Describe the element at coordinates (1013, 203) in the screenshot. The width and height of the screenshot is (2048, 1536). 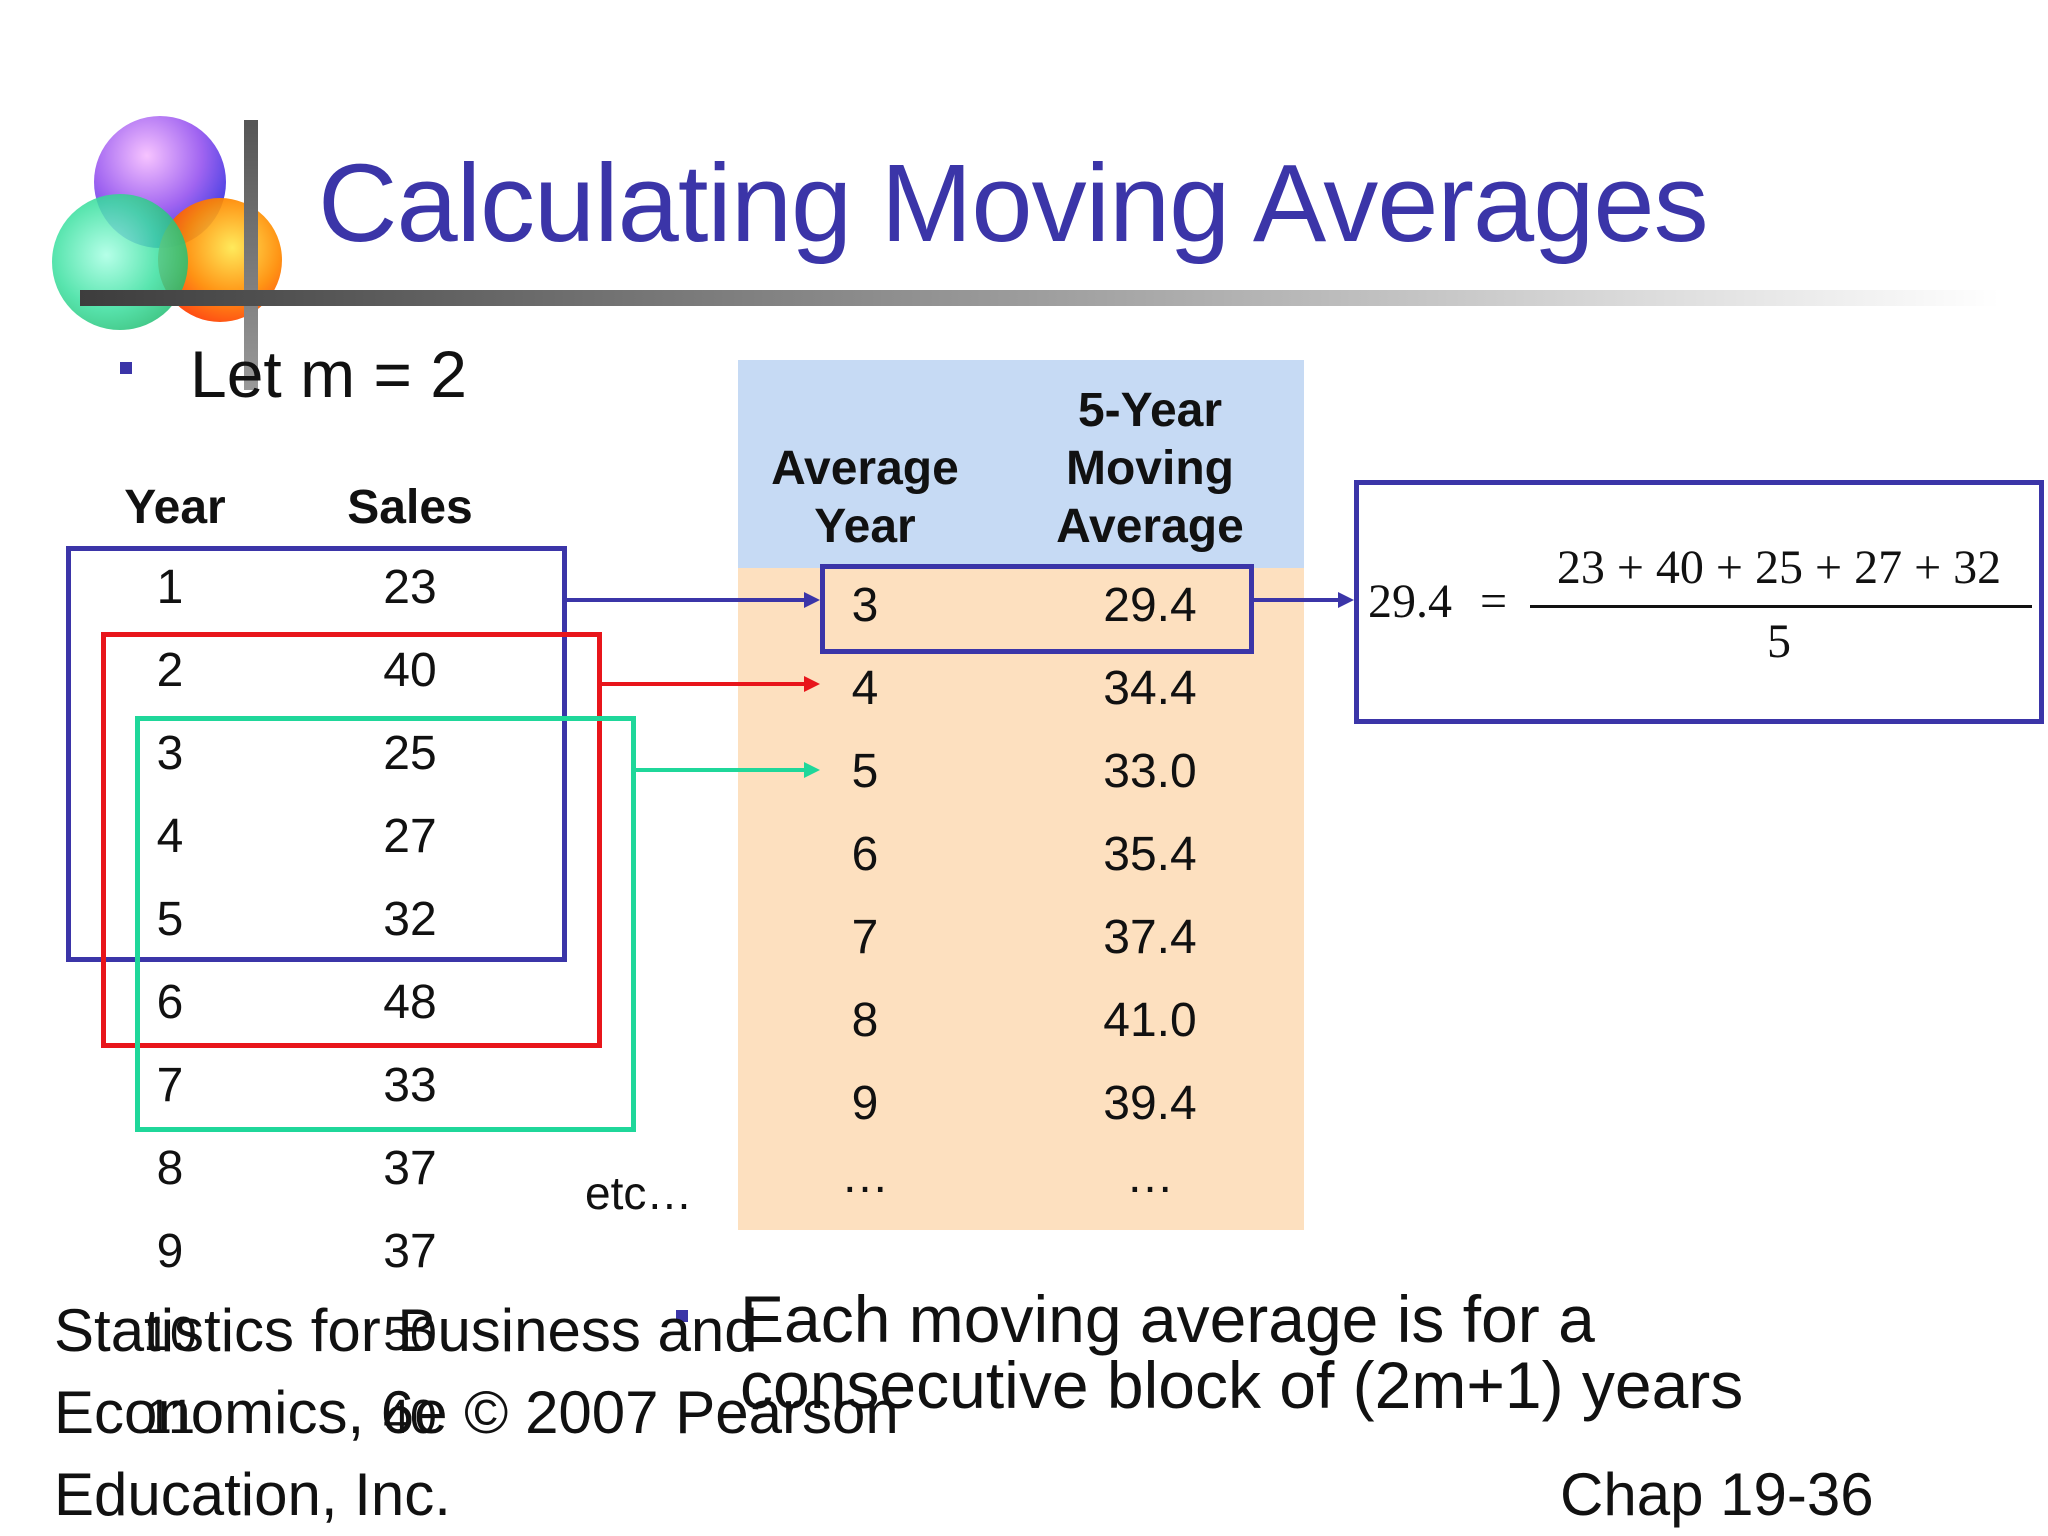
I see `slide-title: Calculating Moving Averages` at that location.